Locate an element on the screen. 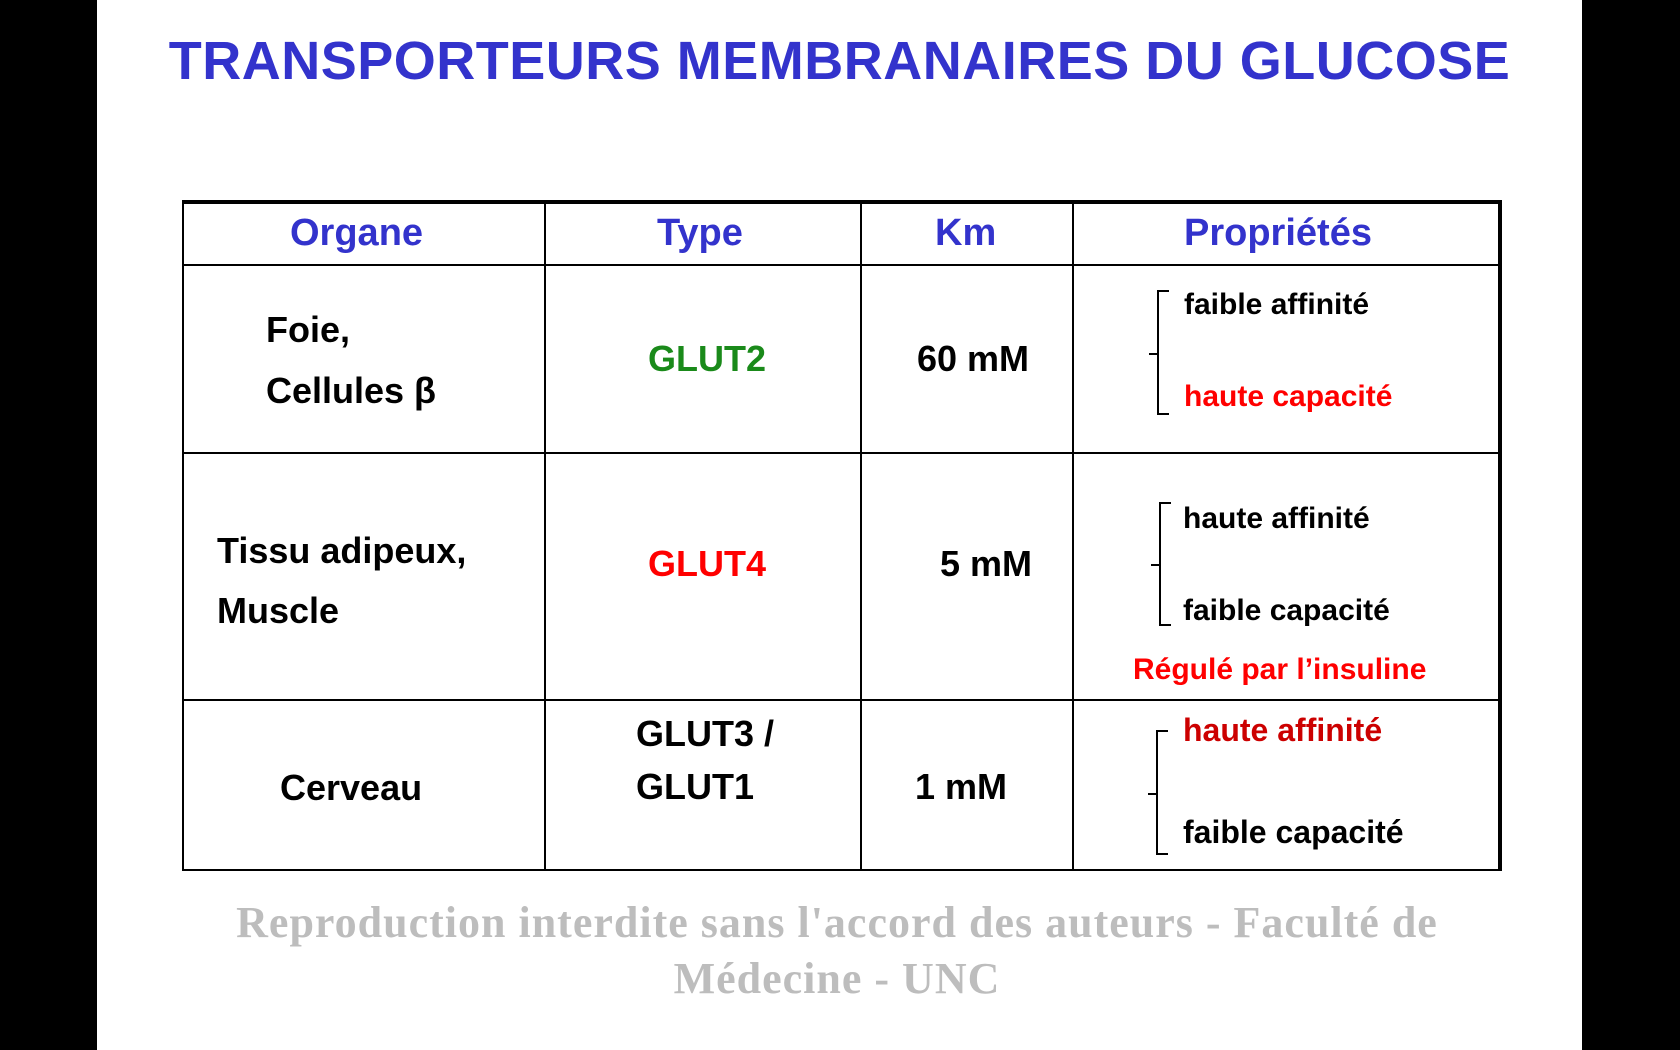 This screenshot has height=1050, width=1680. slide-title: TRANSPORTEURS MEMBRANAIRES DU GLUCOSE is located at coordinates (839, 61).